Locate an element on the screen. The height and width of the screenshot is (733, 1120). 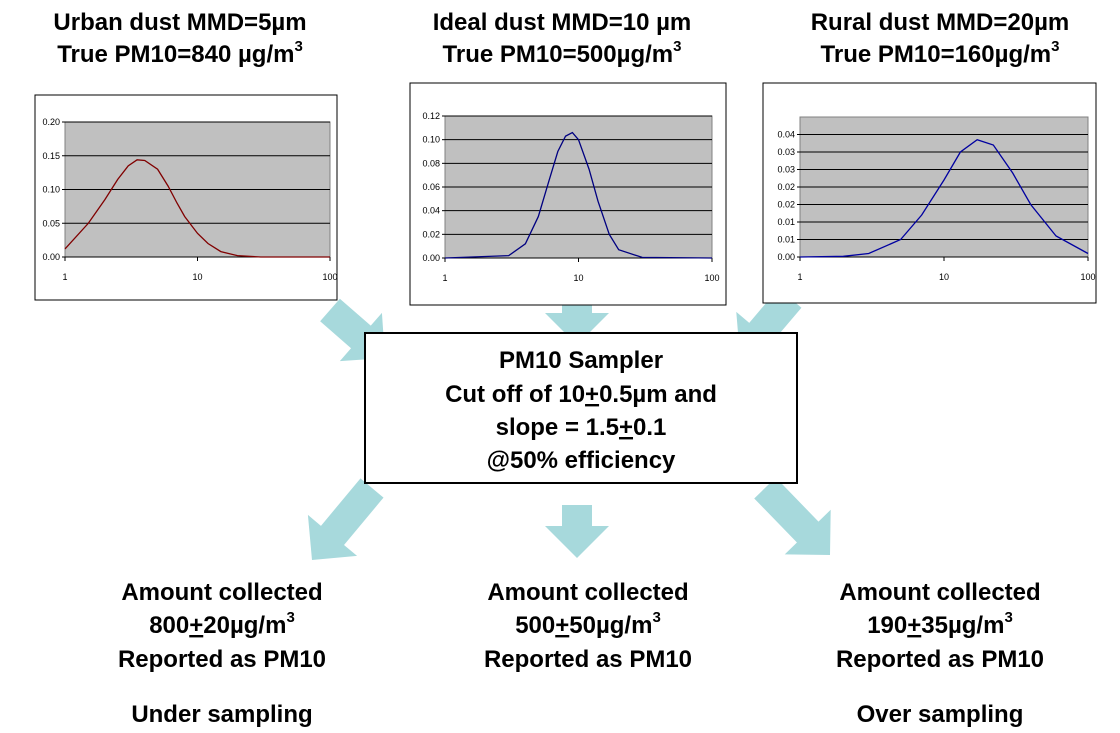
sampler-box is located at coordinates (581, 408).